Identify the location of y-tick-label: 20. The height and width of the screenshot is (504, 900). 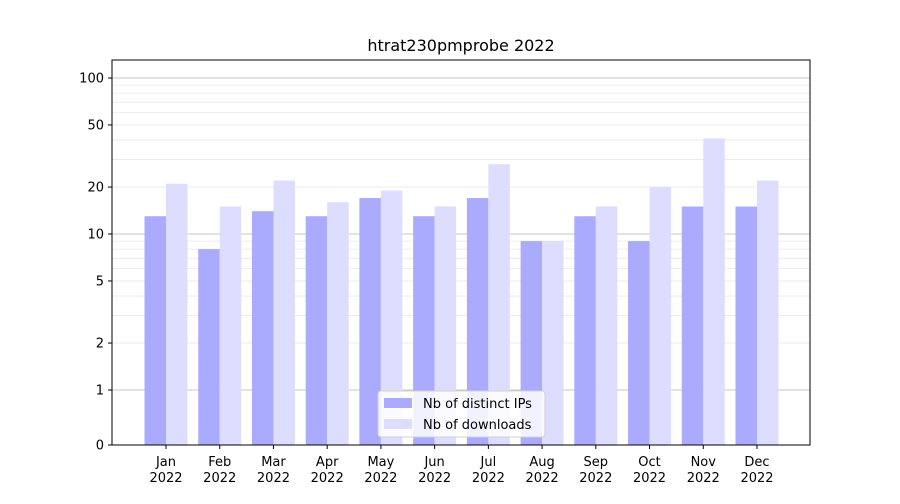
(95, 188).